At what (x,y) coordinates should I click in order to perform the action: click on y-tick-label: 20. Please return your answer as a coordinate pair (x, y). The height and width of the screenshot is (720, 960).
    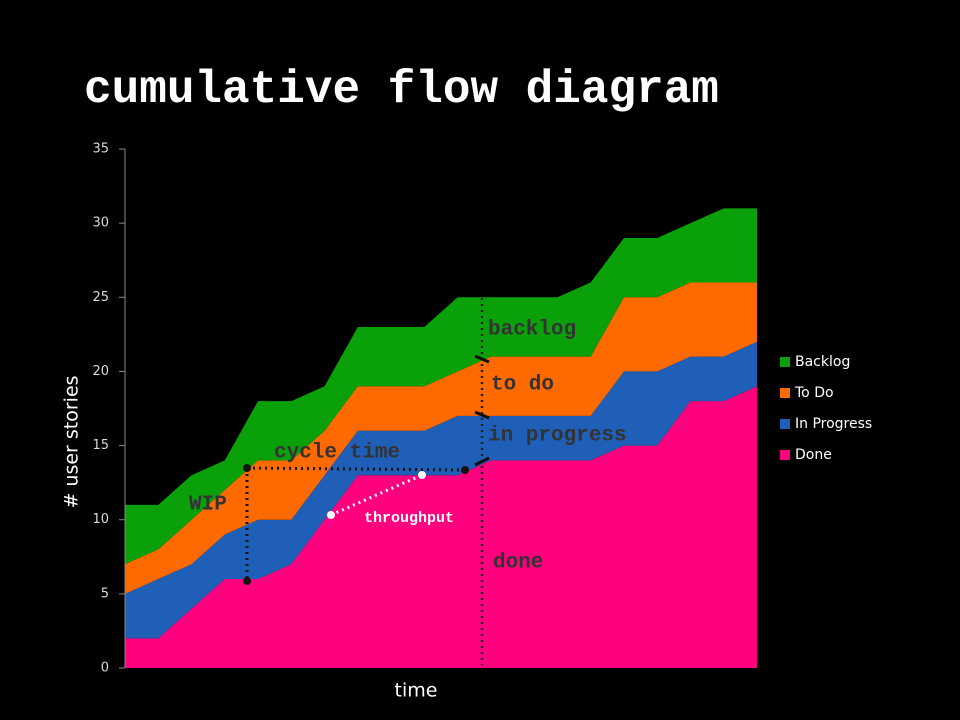
    Looking at the image, I should click on (100, 371).